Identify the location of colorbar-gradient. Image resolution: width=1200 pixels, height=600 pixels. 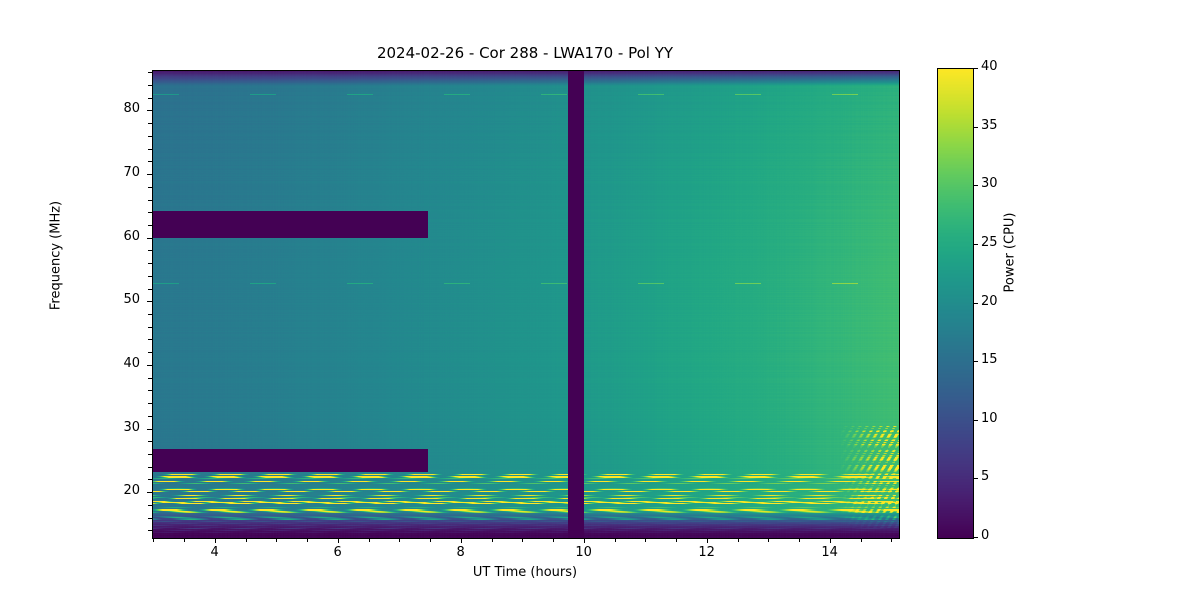
(955, 303).